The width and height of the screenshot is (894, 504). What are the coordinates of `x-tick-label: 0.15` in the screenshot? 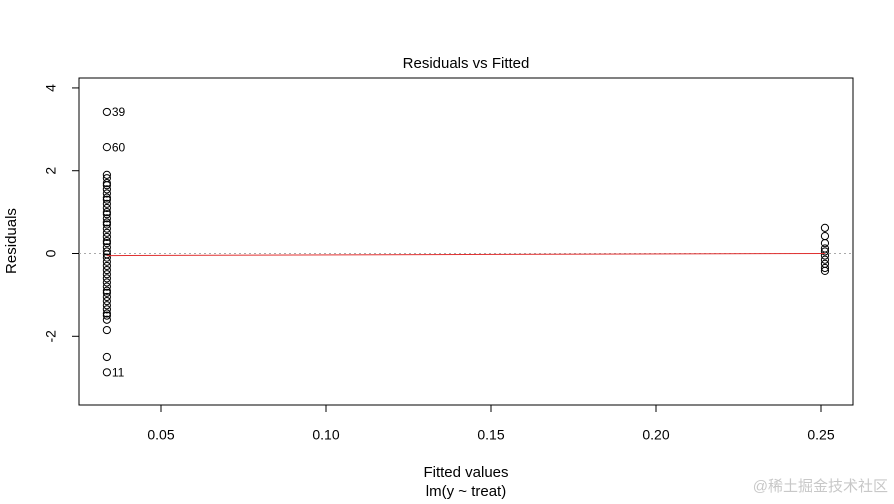 It's located at (490, 435).